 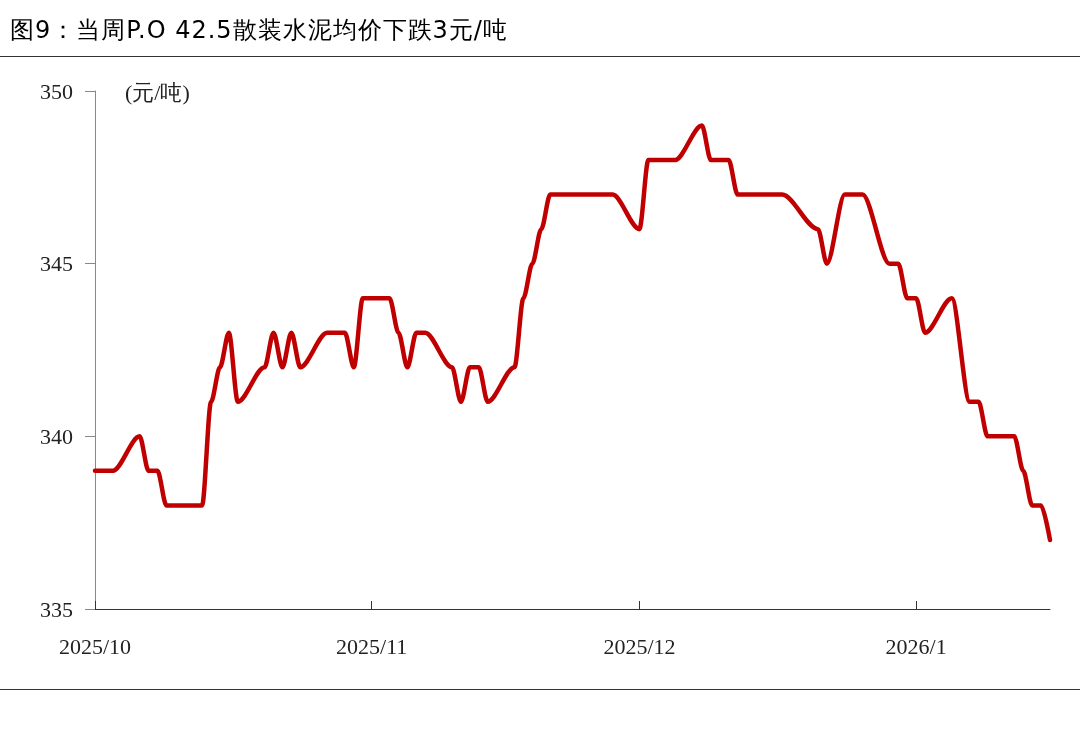 I want to click on y-tick-label: 335, so click(x=56, y=609).